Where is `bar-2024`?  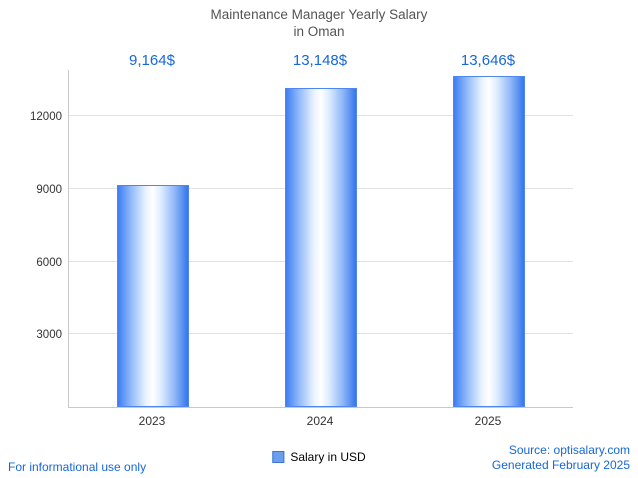 bar-2024 is located at coordinates (321, 247).